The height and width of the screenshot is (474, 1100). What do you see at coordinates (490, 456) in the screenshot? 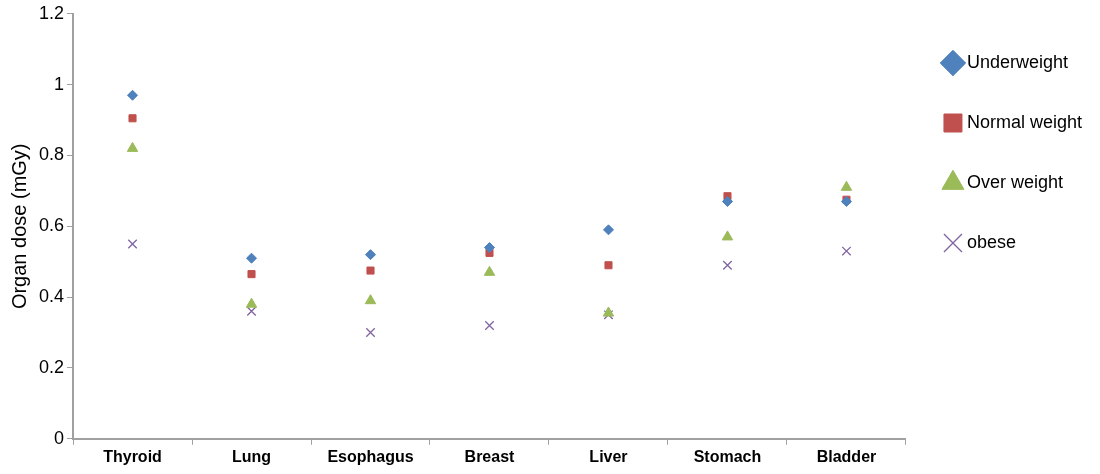
I see `x-tick-label: Breast` at bounding box center [490, 456].